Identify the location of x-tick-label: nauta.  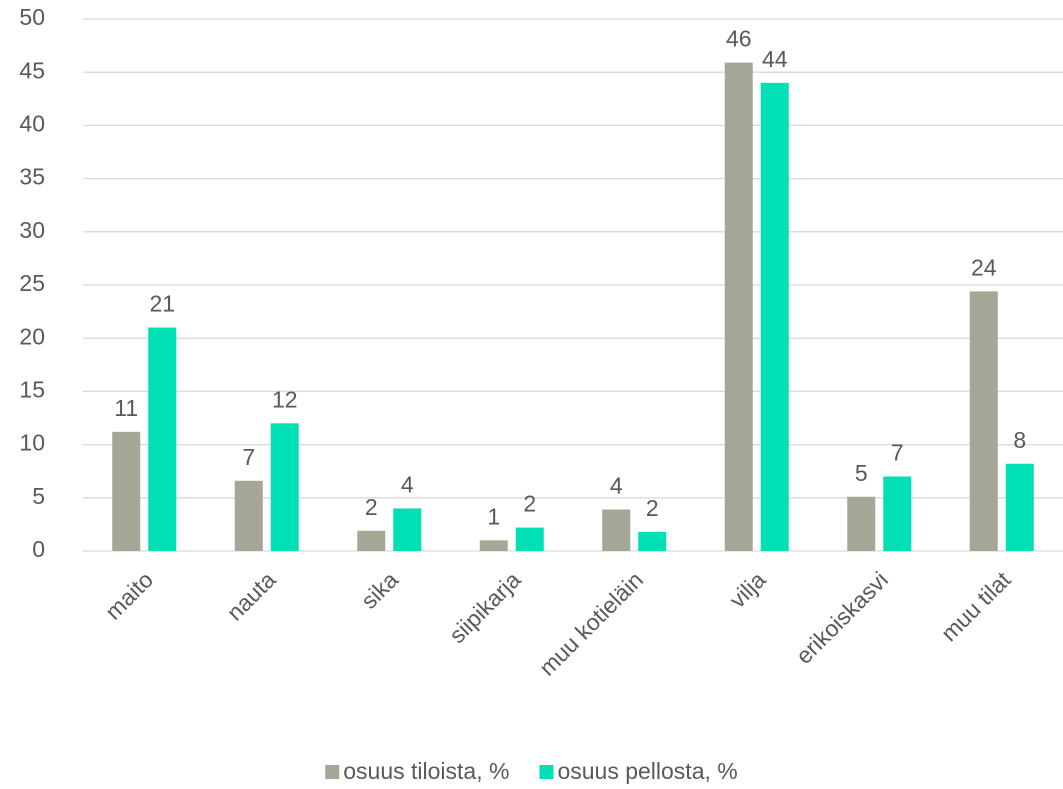
(250, 595).